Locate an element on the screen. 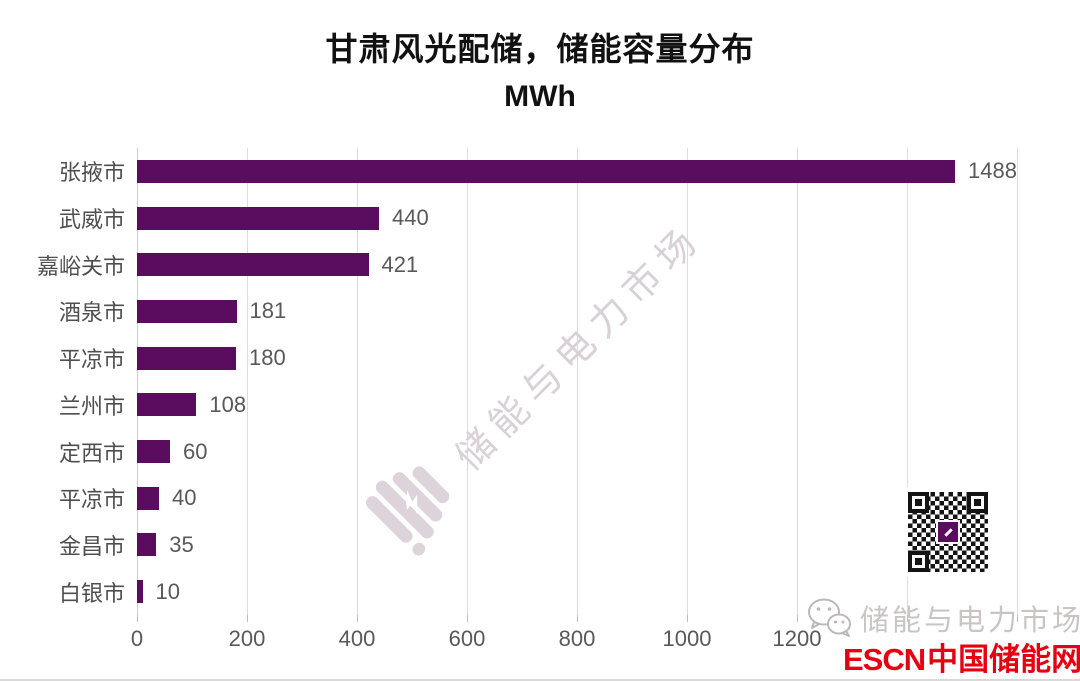  x-tick-label: 800 is located at coordinates (577, 638).